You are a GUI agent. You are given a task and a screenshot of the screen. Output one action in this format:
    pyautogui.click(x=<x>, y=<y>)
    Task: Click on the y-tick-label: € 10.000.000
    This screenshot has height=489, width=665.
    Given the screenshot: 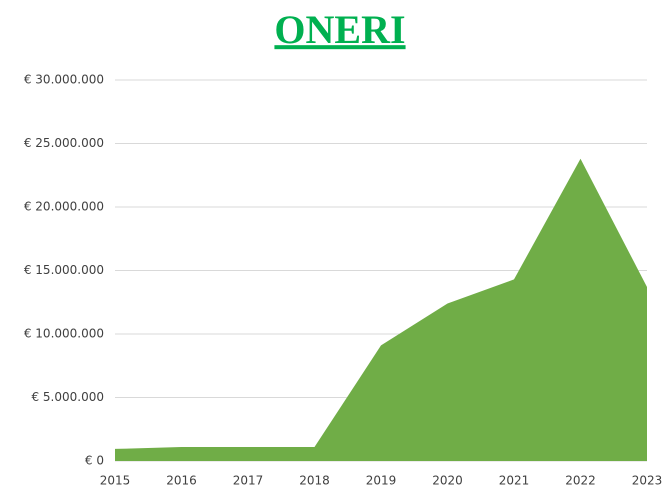 What is the action you would take?
    pyautogui.click(x=64, y=334)
    